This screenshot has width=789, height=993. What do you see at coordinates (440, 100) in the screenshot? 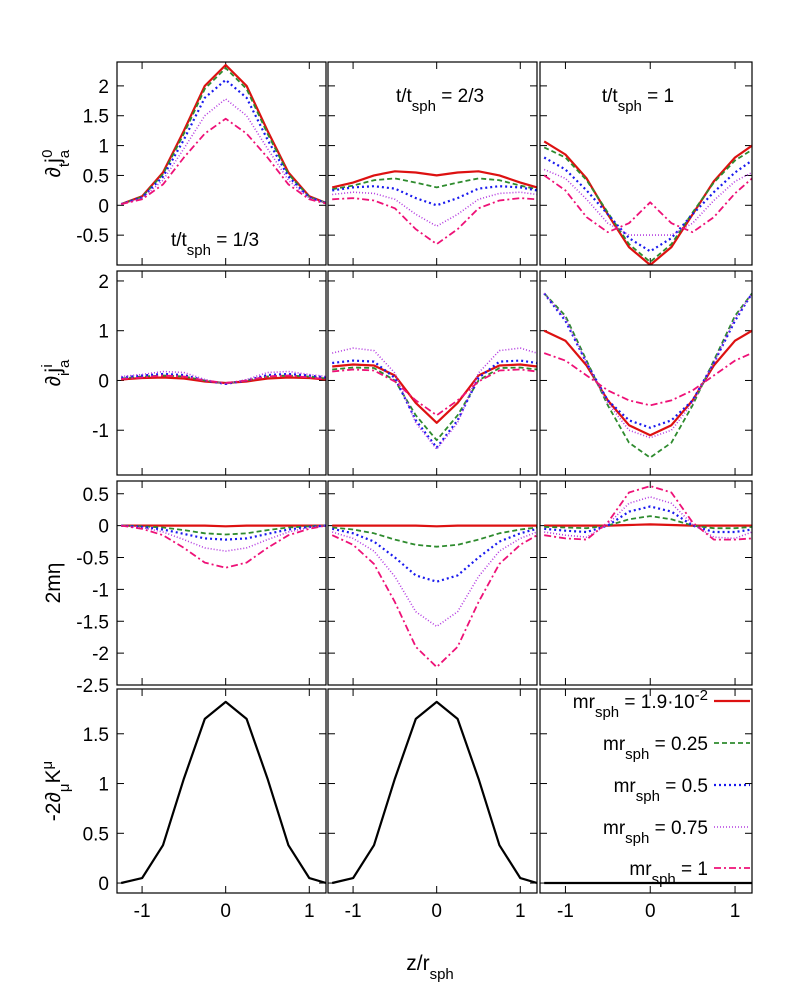
I see `time-annotation: t/tsph = 2/3` at bounding box center [440, 100].